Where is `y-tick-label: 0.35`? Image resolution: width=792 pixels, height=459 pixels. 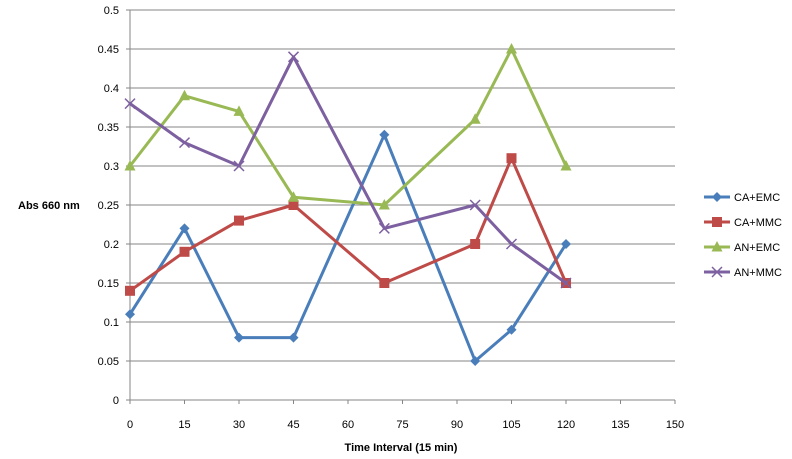
y-tick-label: 0.35 is located at coordinates (108, 128).